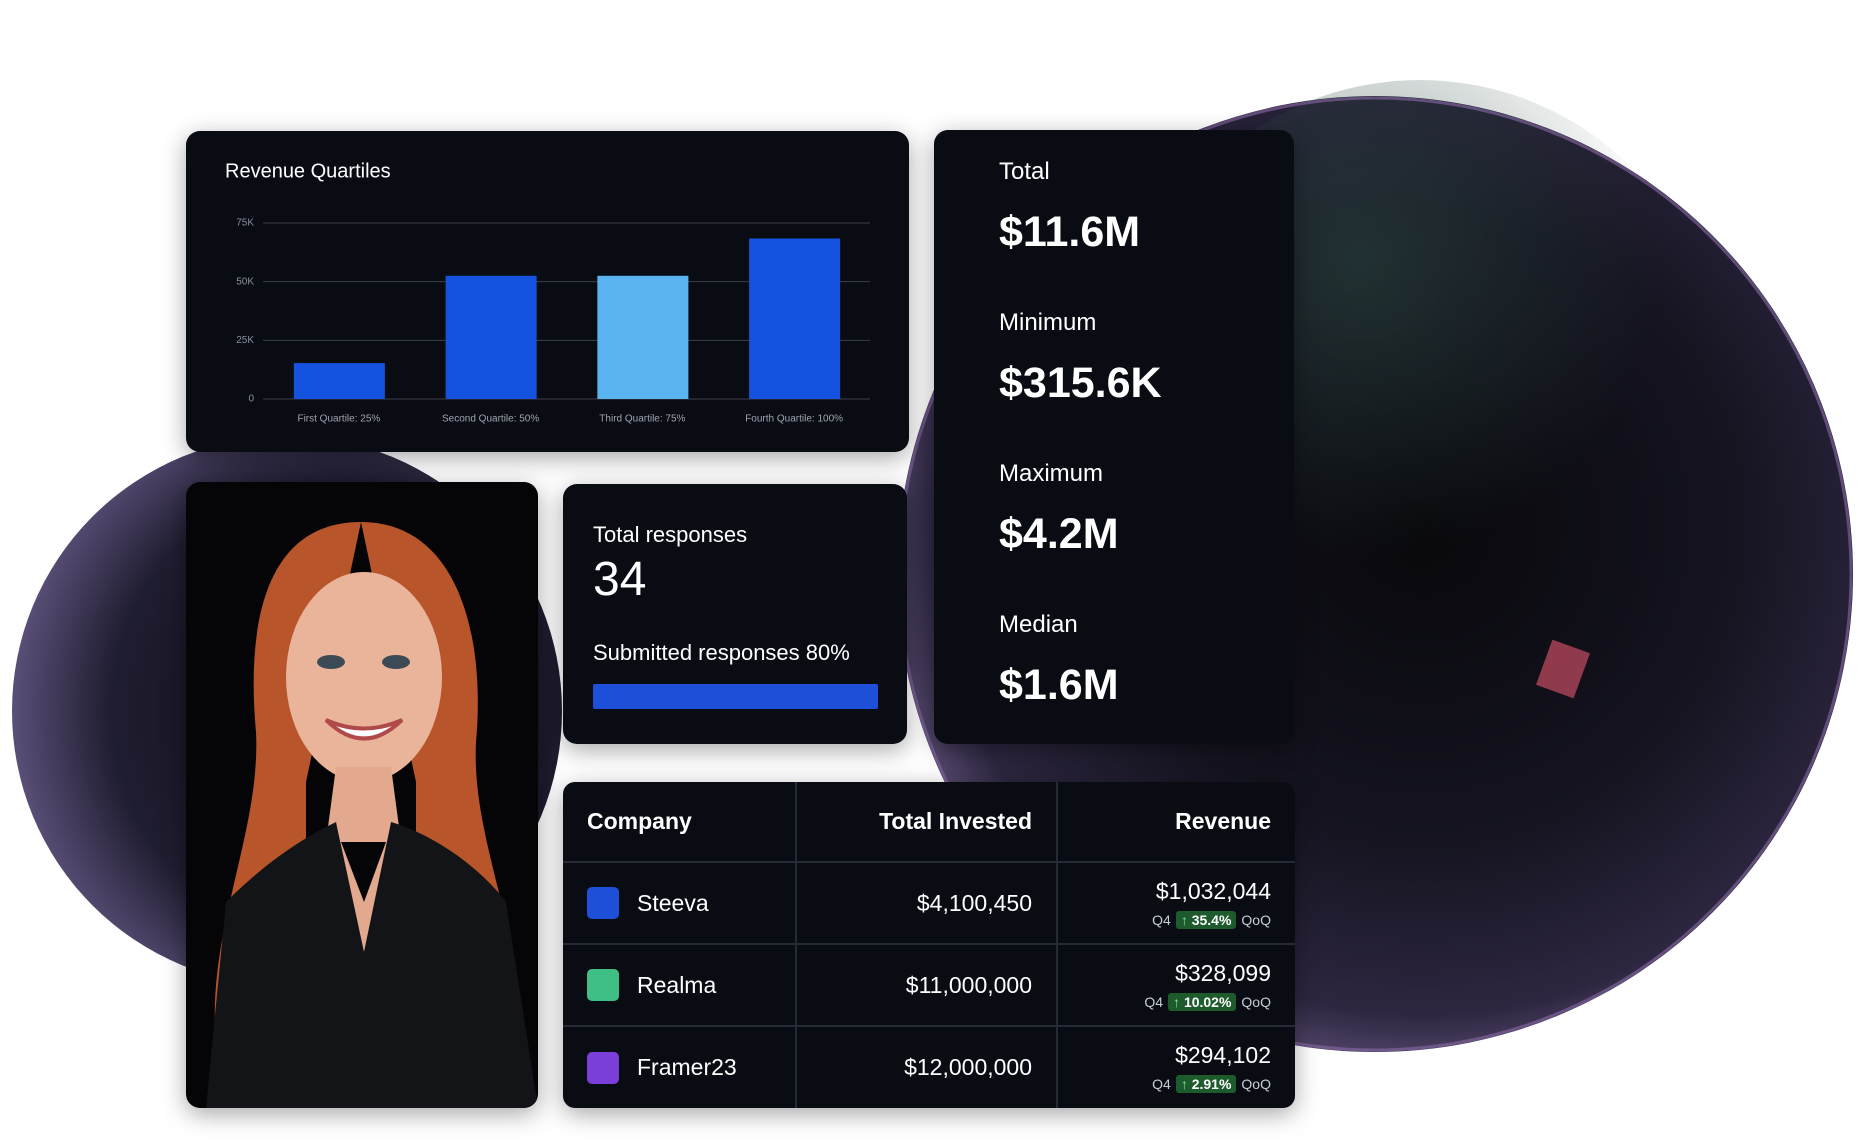  What do you see at coordinates (251, 399) in the screenshot?
I see `y-tick-label: 0` at bounding box center [251, 399].